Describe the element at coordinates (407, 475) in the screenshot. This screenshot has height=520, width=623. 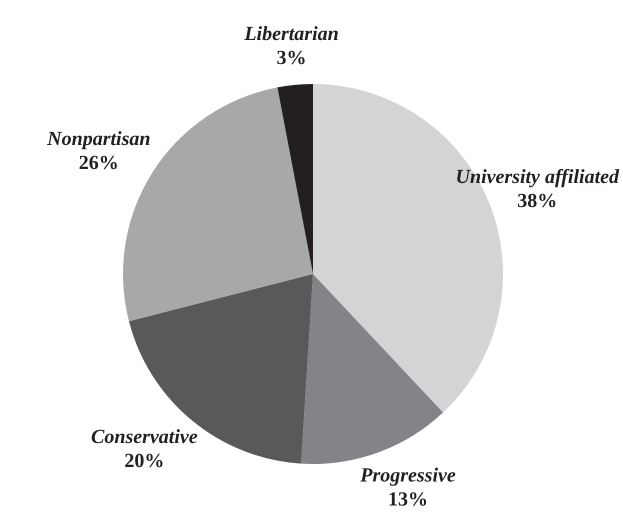
I see `slice-label: Progressive` at that location.